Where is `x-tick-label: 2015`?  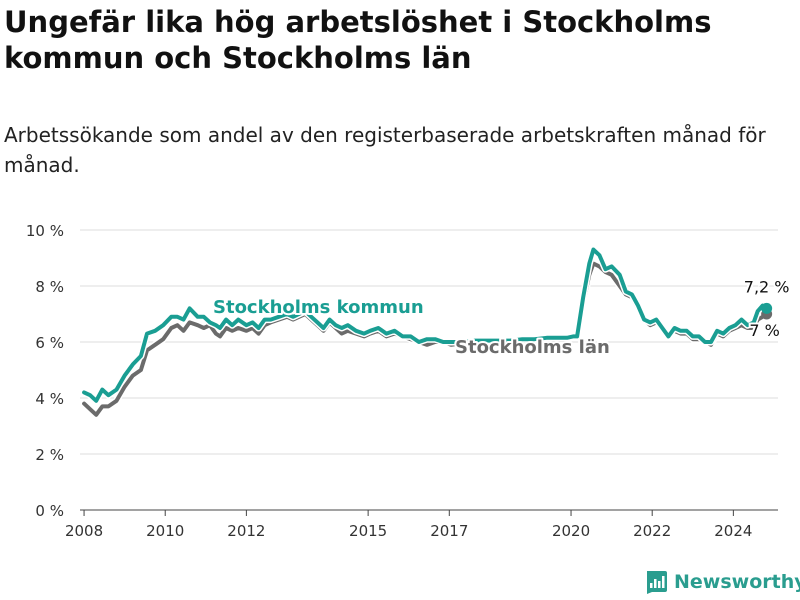 x-tick-label: 2015 is located at coordinates (368, 531).